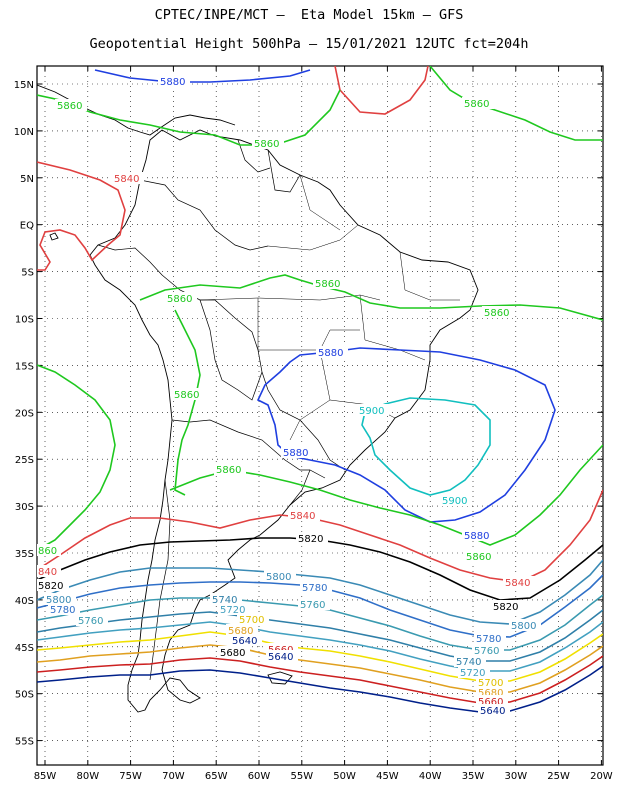  I want to click on contour-label-5860-edge: 860, so click(47, 551).